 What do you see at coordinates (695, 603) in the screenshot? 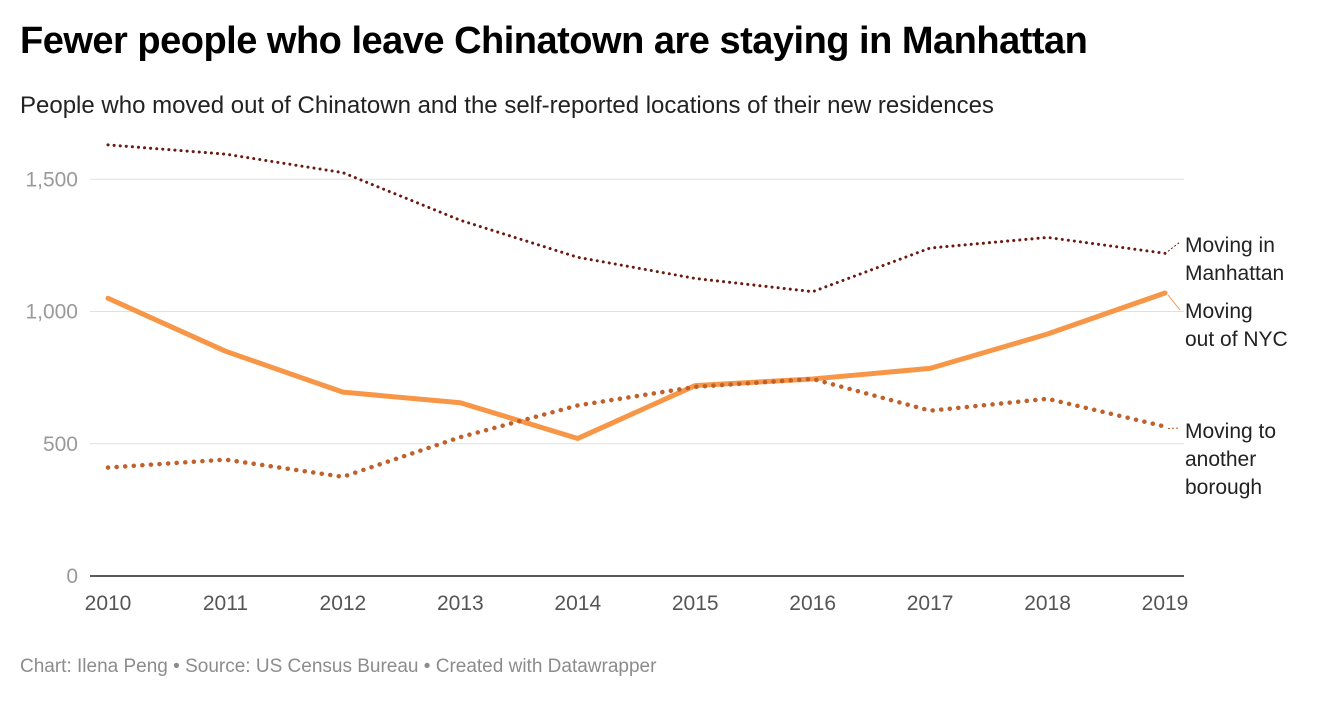
I see `x-tick-label: 2015` at bounding box center [695, 603].